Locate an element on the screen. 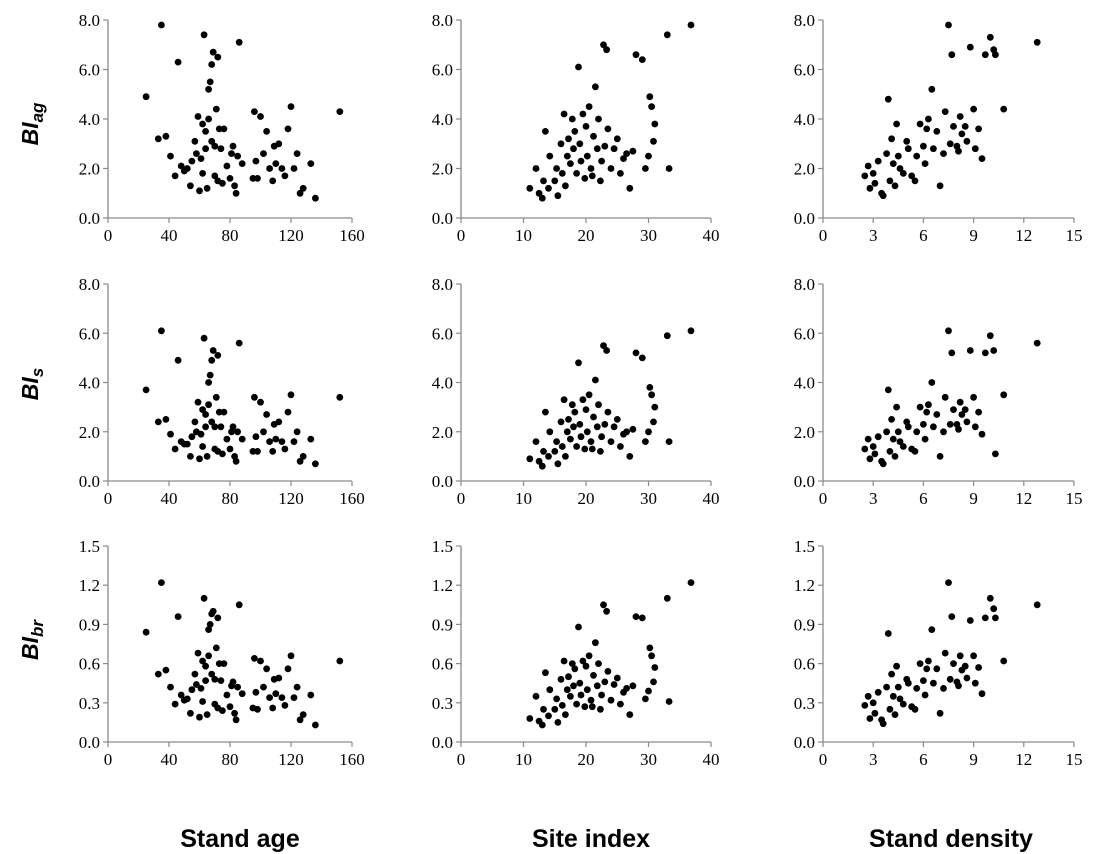  x-tick-label: 80 is located at coordinates (230, 498).